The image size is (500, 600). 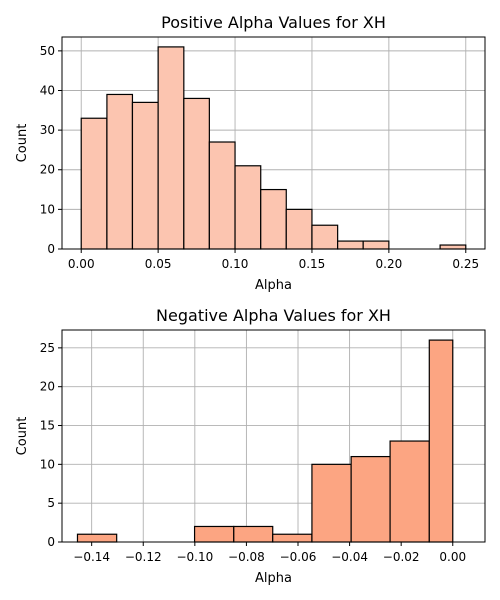 I want to click on x-tick-label: 0.20, so click(x=389, y=264).